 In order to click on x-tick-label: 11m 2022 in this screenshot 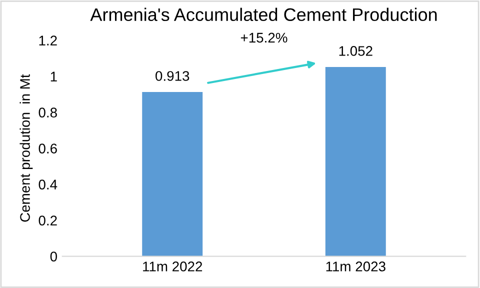, I will do `click(172, 267)`.